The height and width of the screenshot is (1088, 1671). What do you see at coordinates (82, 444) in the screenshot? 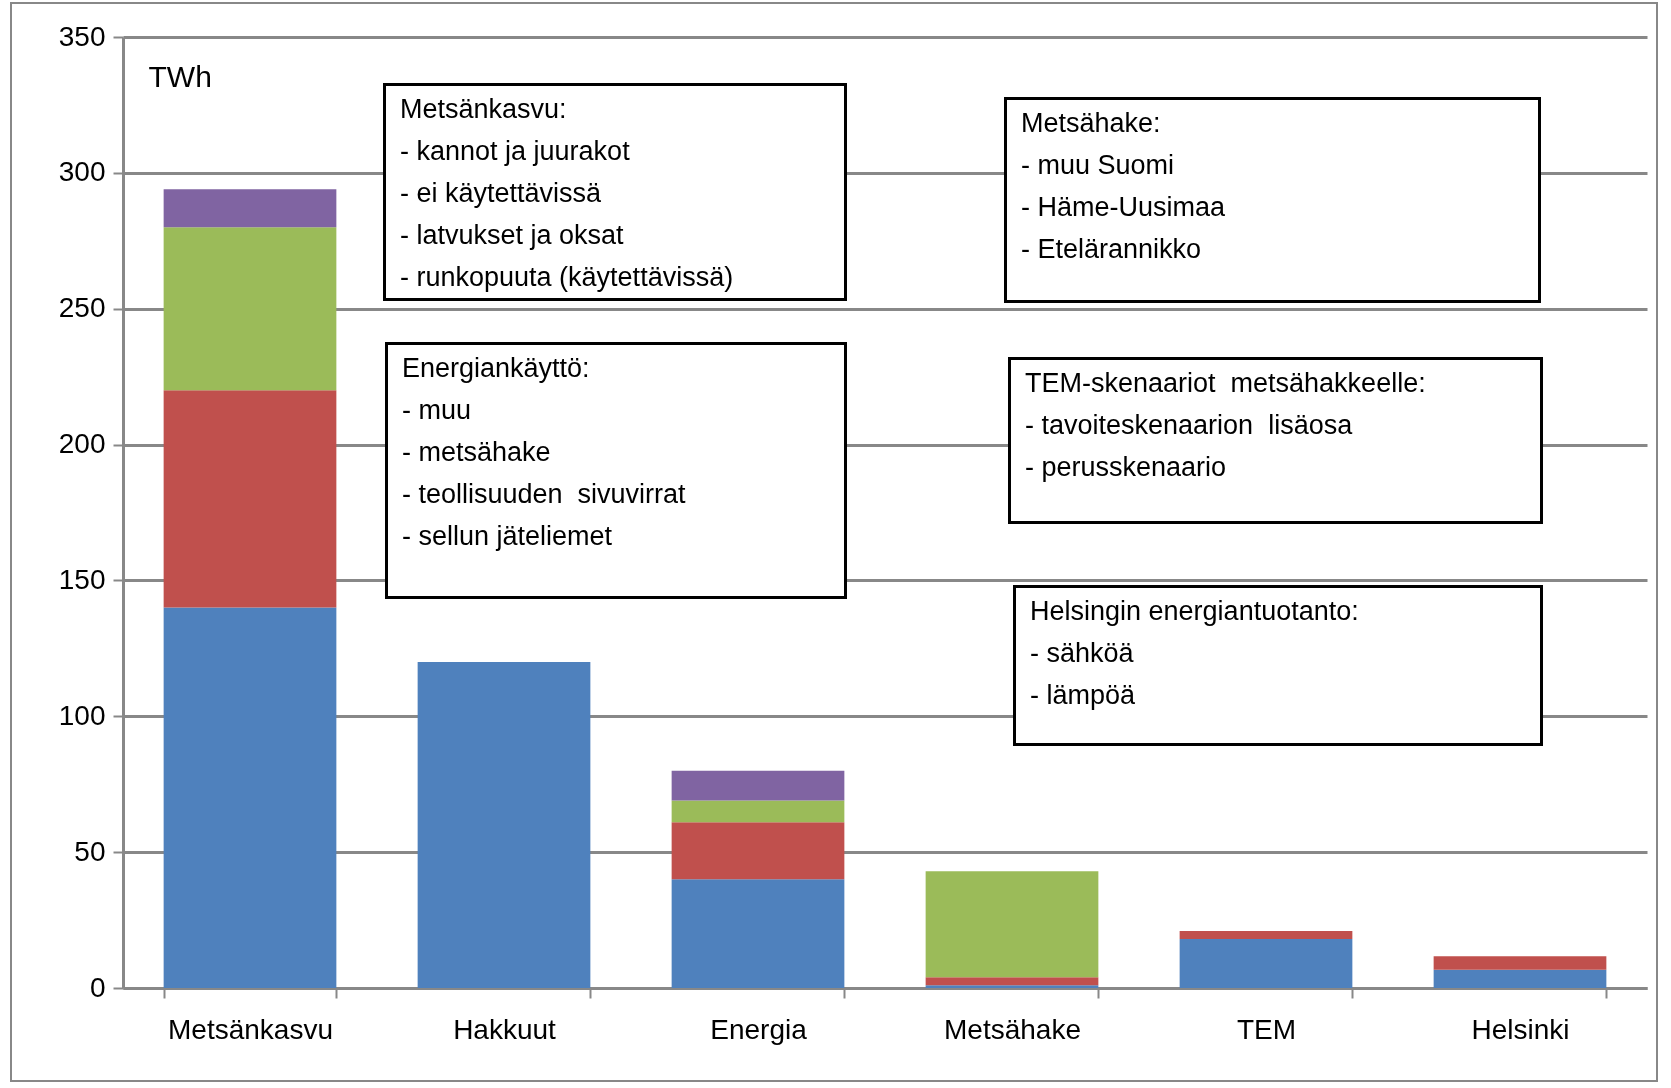
I see `y-tick-label: 200` at bounding box center [82, 444].